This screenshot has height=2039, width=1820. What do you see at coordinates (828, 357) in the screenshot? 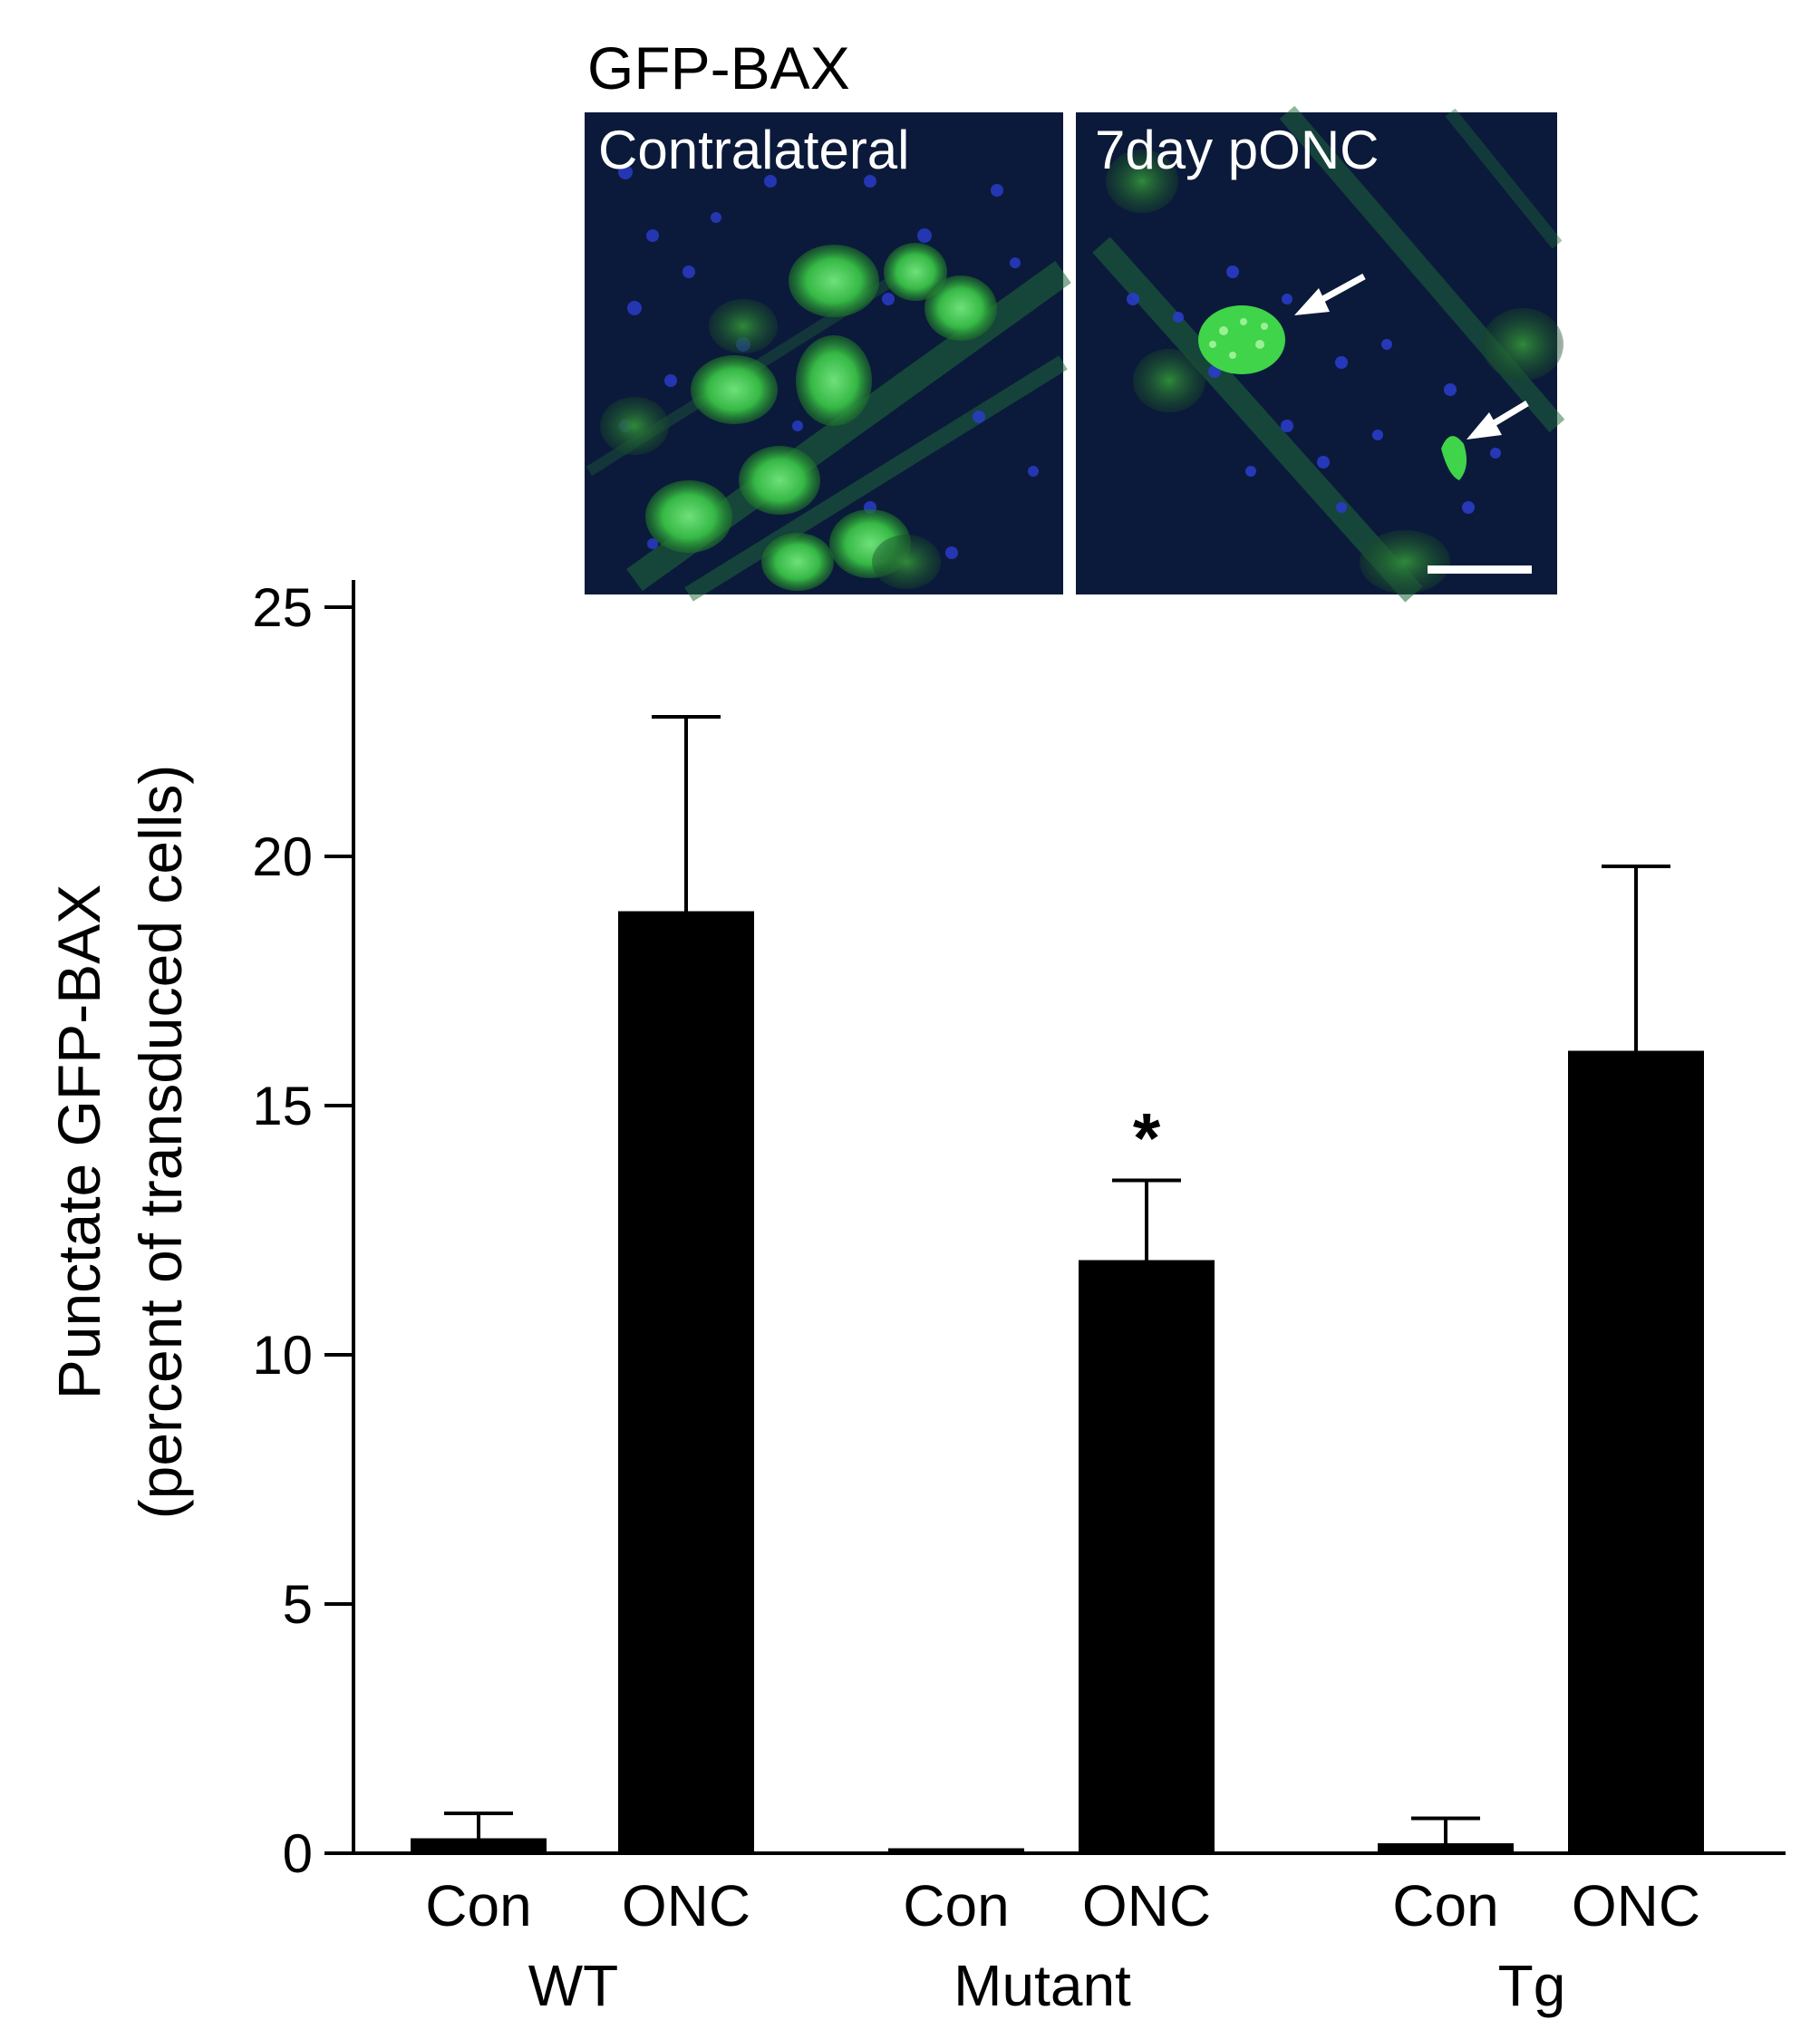
I see `micrograph-contralateral: Contralateral` at bounding box center [828, 357].